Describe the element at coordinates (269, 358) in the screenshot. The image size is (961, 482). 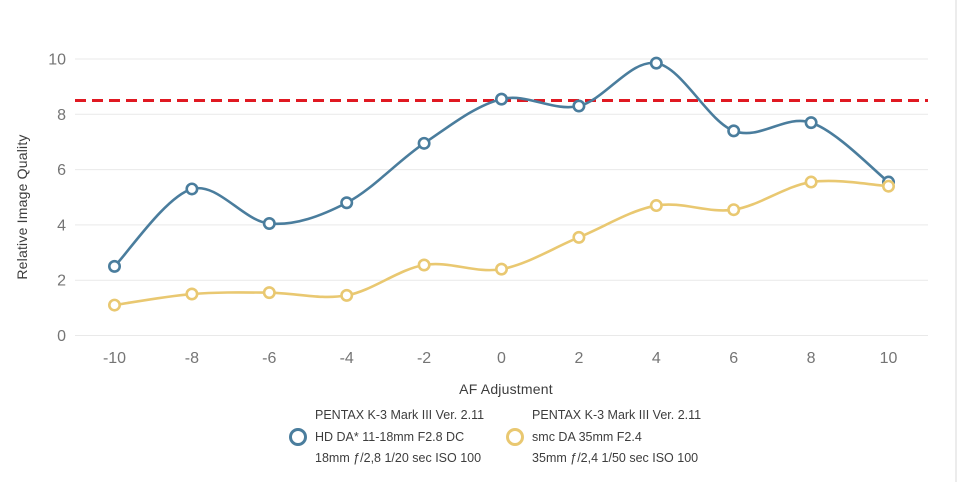
I see `x-tick-label: -6` at that location.